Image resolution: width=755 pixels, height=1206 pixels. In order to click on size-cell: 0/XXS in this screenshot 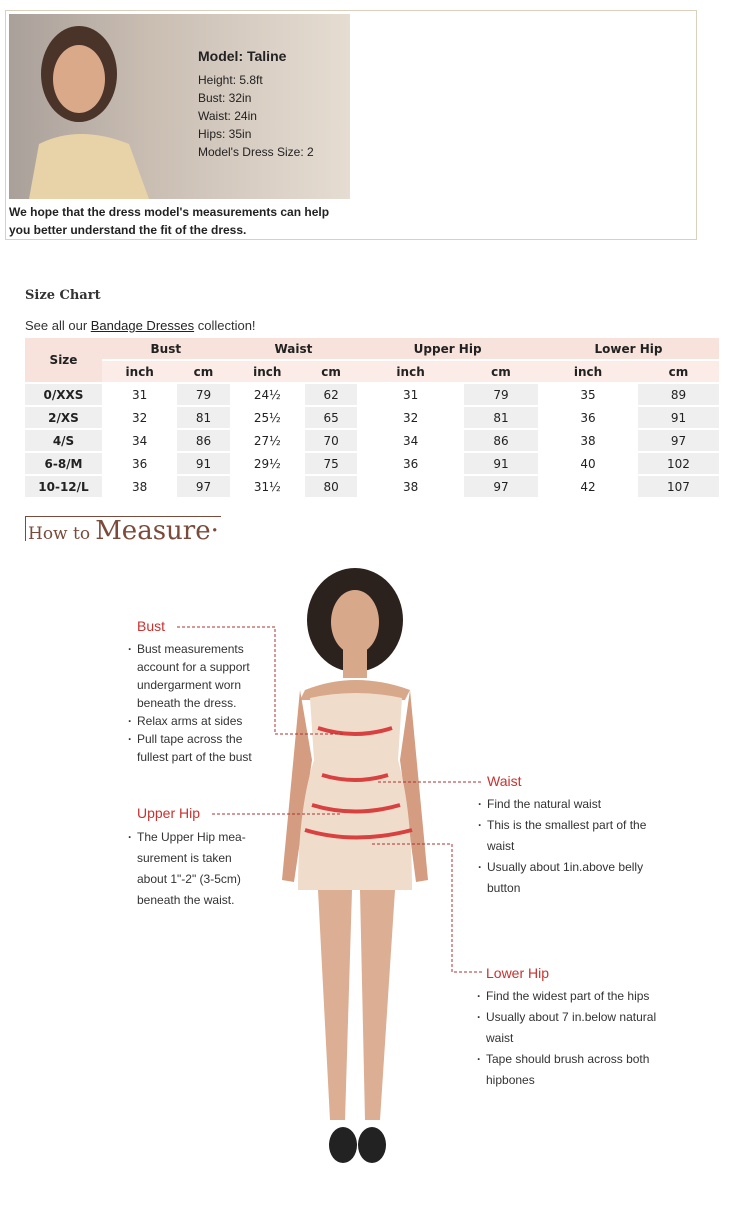, I will do `click(63, 394)`.